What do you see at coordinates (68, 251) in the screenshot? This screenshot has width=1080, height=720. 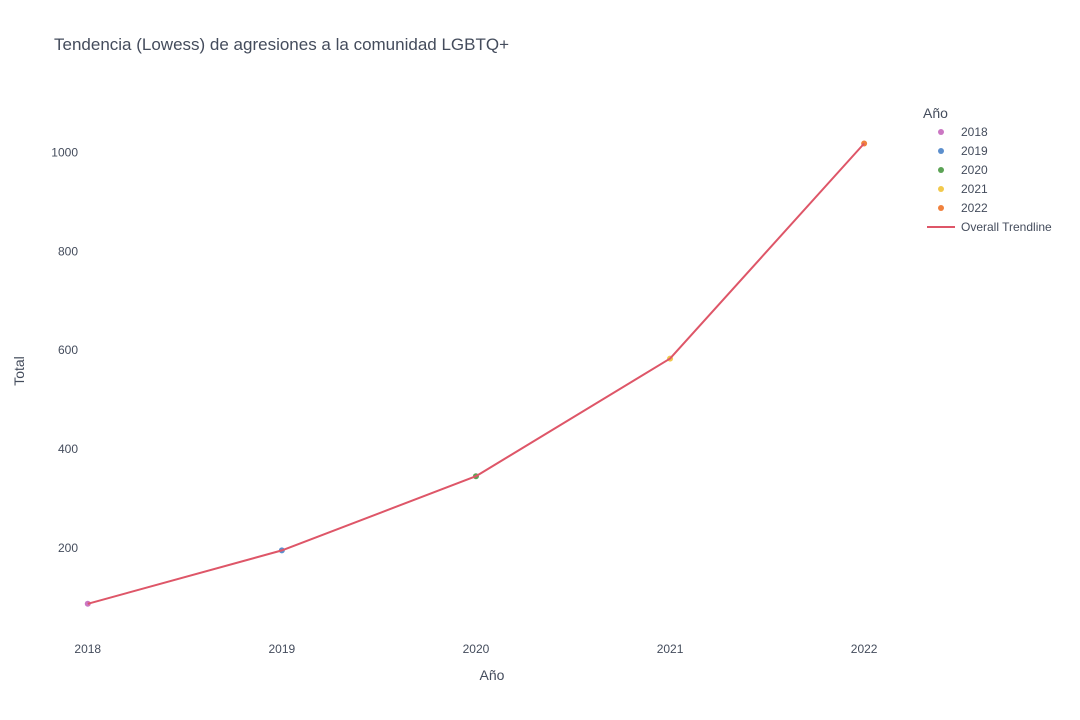 I see `y-tick-label: 800` at bounding box center [68, 251].